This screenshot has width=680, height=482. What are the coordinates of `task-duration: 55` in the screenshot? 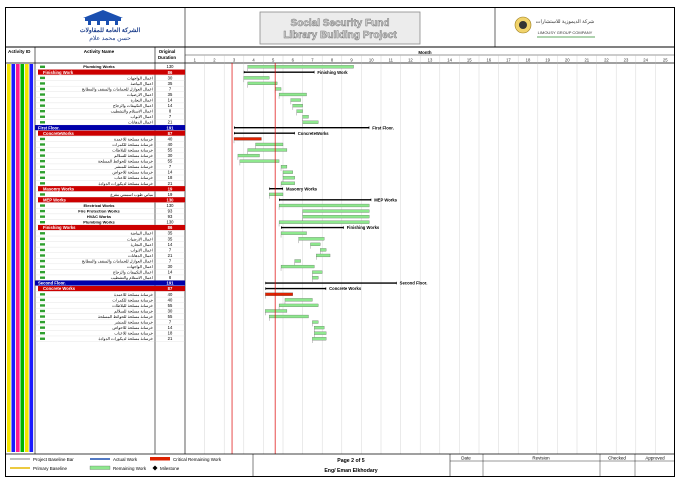 It's located at (170, 305).